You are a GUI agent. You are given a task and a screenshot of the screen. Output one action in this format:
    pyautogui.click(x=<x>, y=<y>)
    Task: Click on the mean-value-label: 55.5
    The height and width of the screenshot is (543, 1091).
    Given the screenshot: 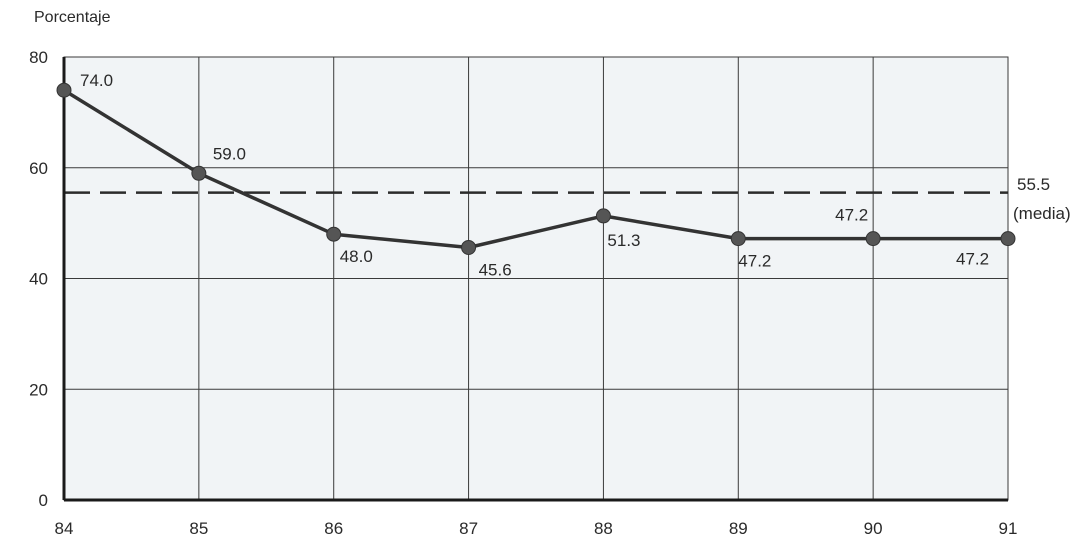 What is the action you would take?
    pyautogui.click(x=1033, y=184)
    